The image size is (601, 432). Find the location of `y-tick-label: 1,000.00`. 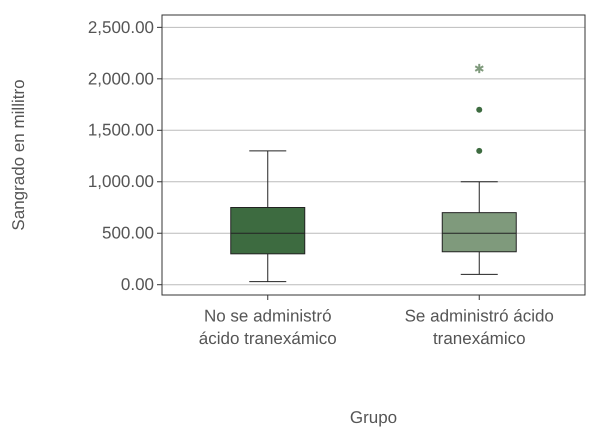

y-tick-label: 1,000.00 is located at coordinates (121, 182).